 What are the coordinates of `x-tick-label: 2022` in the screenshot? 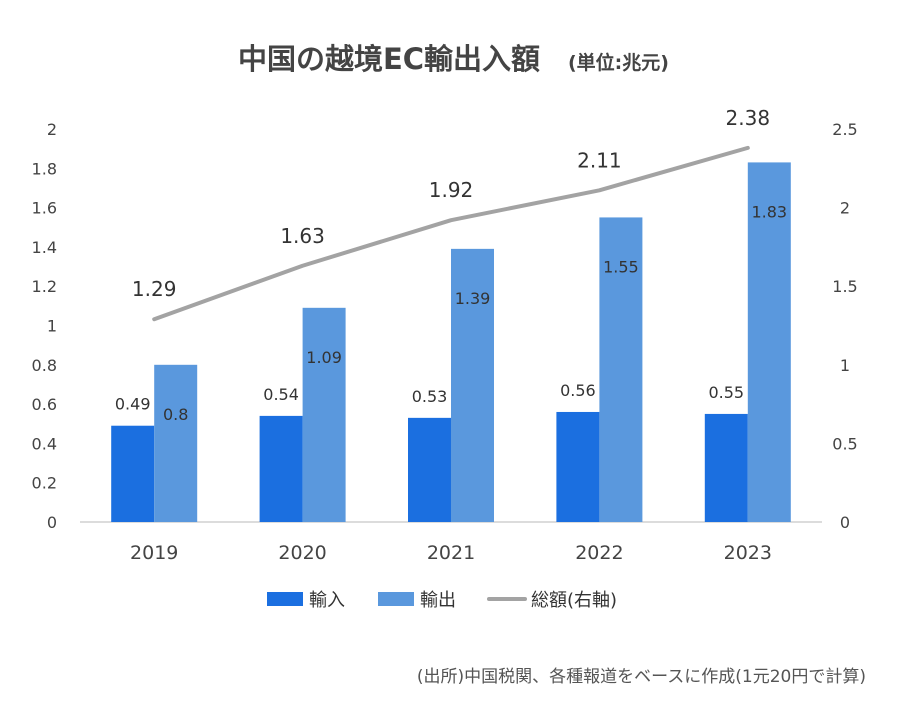 It's located at (599, 553).